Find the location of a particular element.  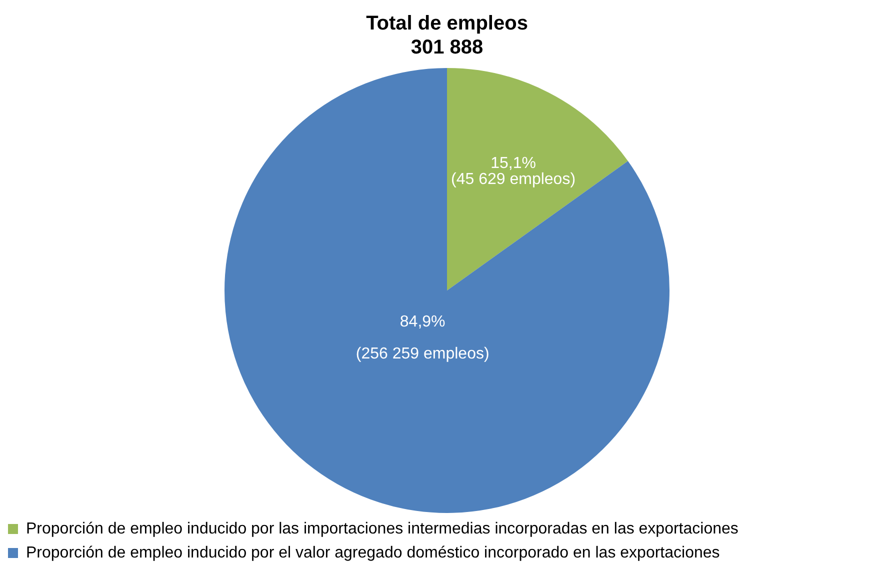

legend-label: Proporción de empleo inducido por el valor agregado doméstico incorporado en las exportaciones is located at coordinates (373, 553).